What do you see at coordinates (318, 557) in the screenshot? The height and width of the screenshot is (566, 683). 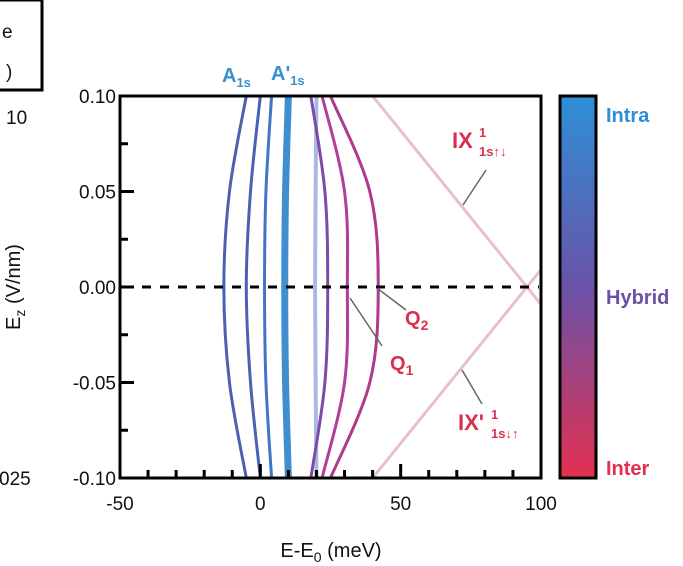 I see `x-axis-title-sub: 0` at bounding box center [318, 557].